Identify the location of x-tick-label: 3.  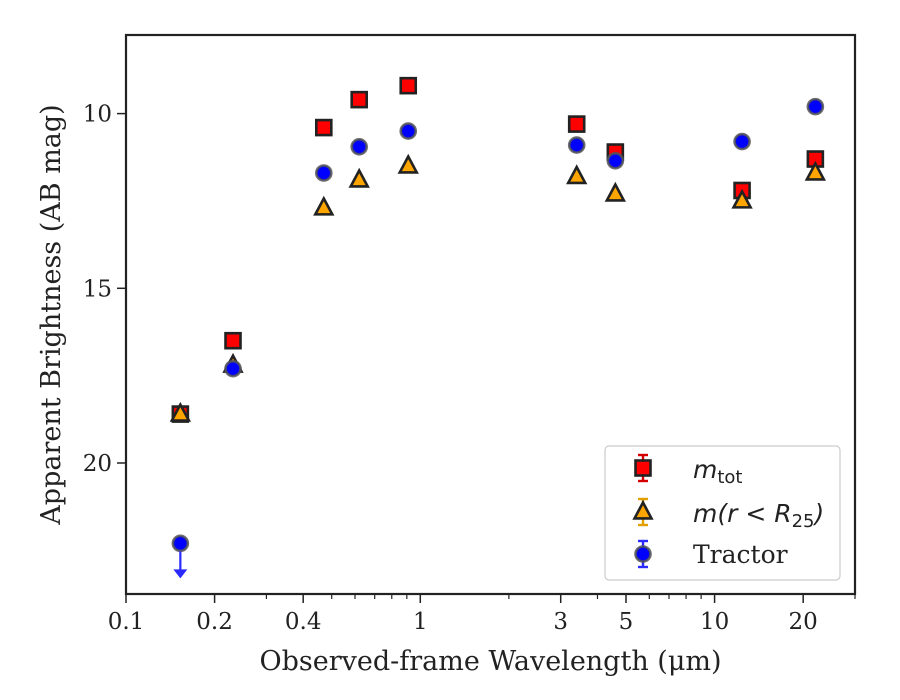
(560, 622).